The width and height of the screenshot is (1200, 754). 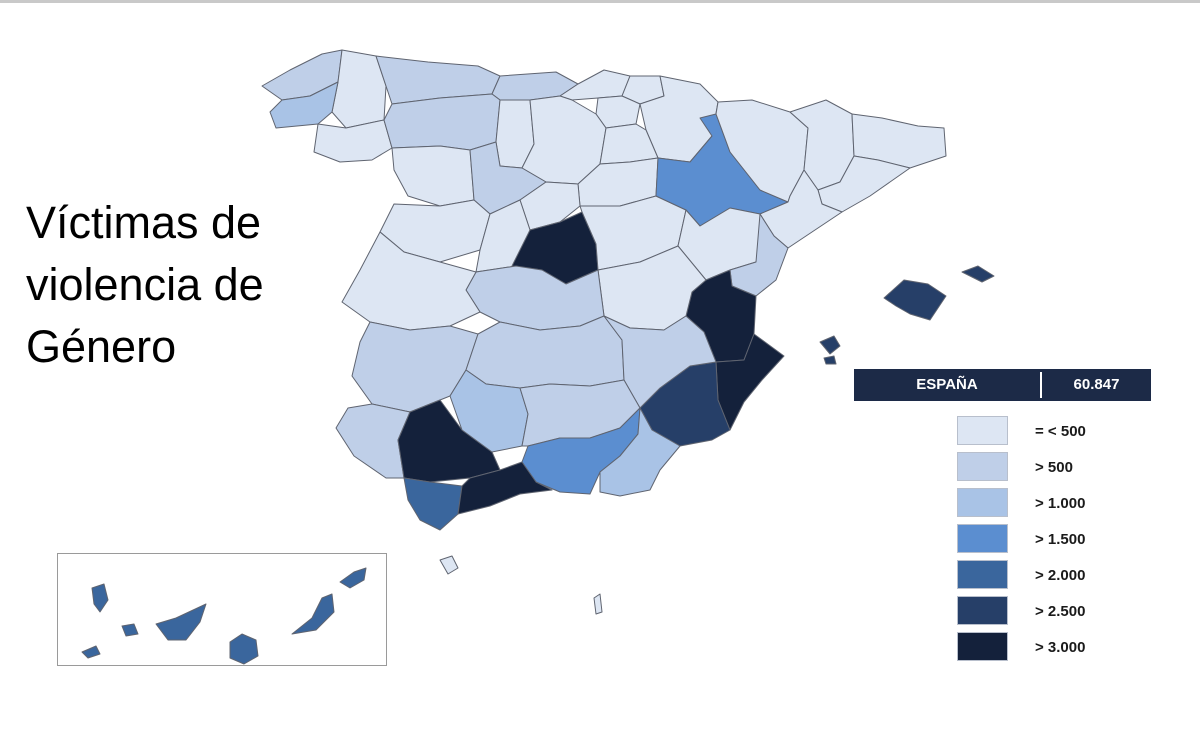 I want to click on city-ceuta, so click(x=449, y=565).